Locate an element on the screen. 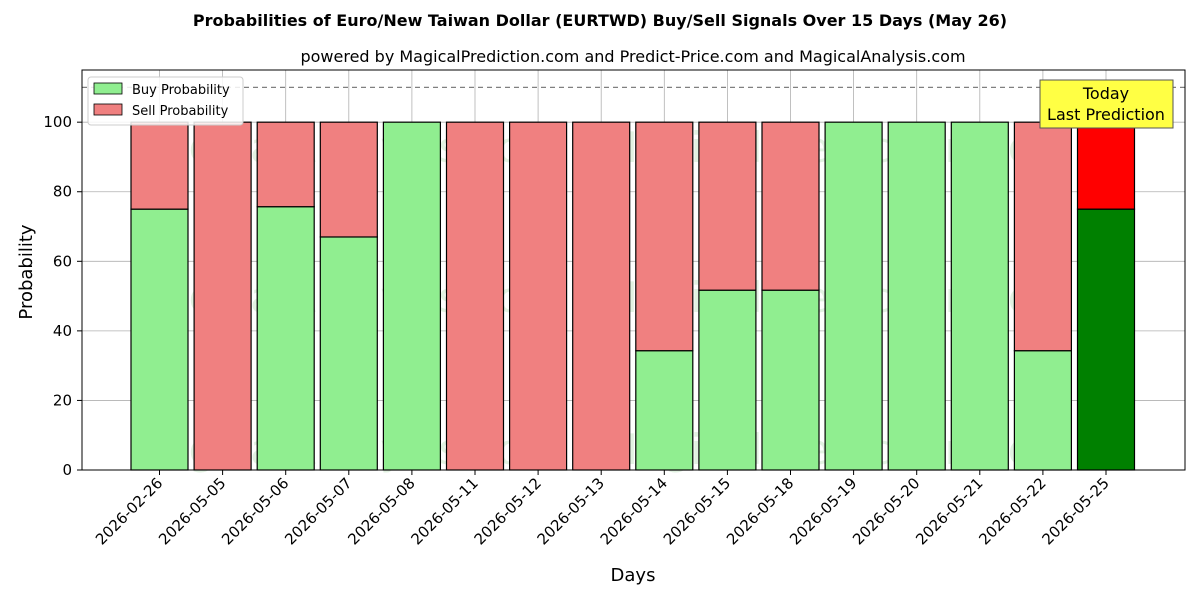 The image size is (1200, 600). legend-swatch-buy is located at coordinates (108, 88).